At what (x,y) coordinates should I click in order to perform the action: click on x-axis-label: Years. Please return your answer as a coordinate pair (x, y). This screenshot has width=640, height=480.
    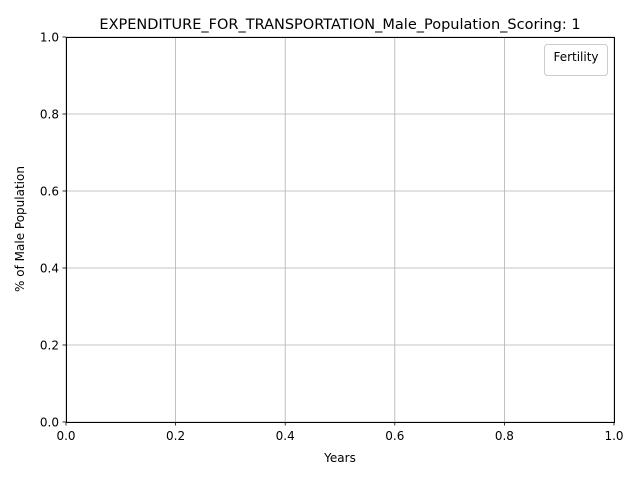
    Looking at the image, I should click on (339, 458).